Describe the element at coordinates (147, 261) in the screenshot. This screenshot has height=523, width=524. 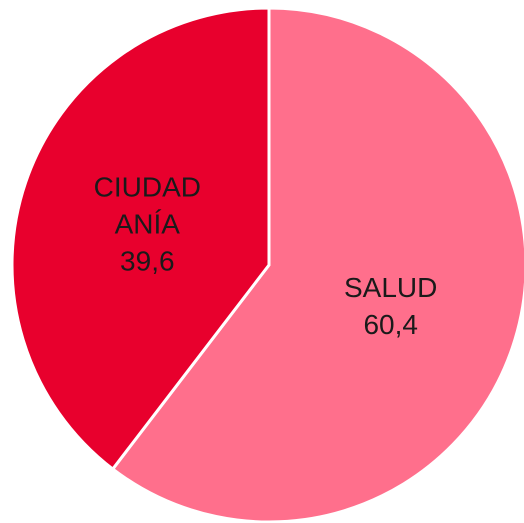
I see `value-label: 39,6` at that location.